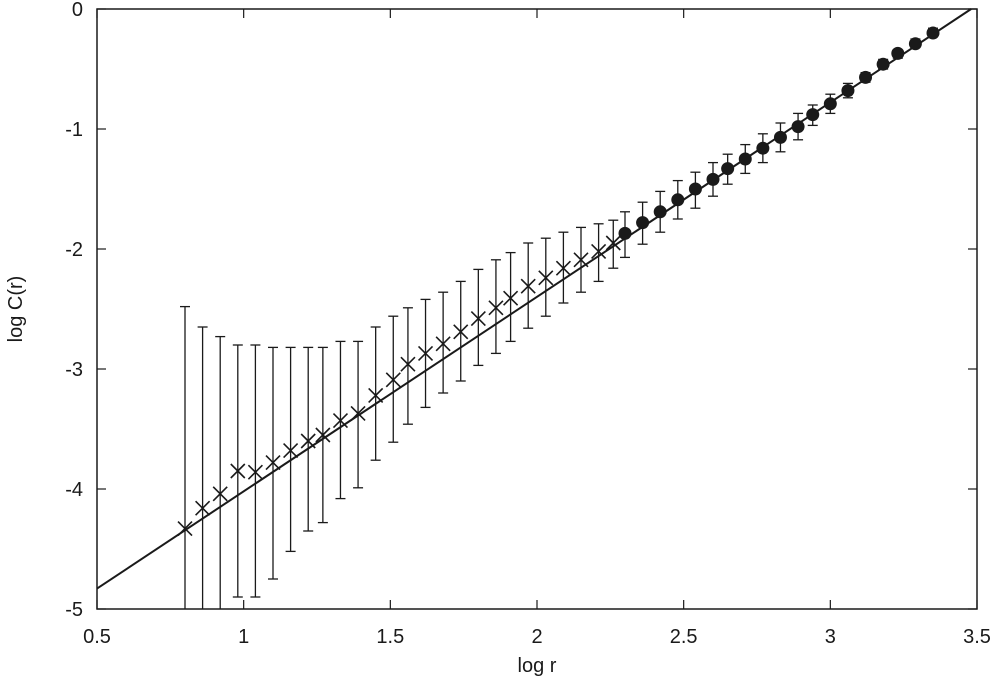 This screenshot has width=1000, height=691. What do you see at coordinates (830, 637) in the screenshot?
I see `x-tick-label: 3` at bounding box center [830, 637].